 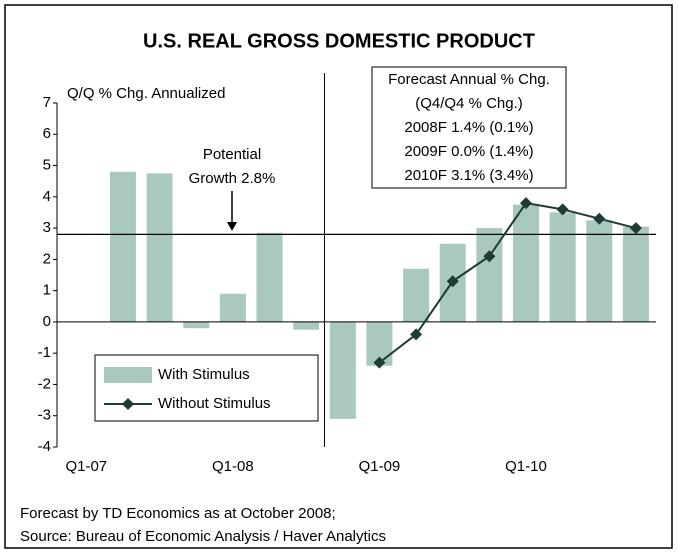 I want to click on y-tick-label: 2, so click(x=47, y=258).